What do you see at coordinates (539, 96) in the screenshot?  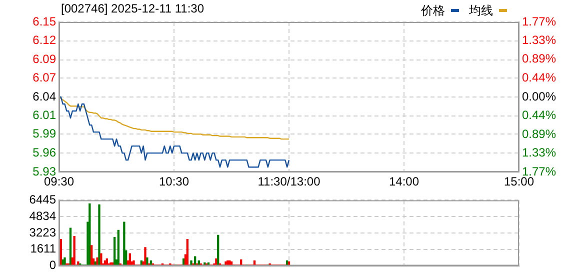 I see `y2-tick-label: 0.00%` at bounding box center [539, 96].